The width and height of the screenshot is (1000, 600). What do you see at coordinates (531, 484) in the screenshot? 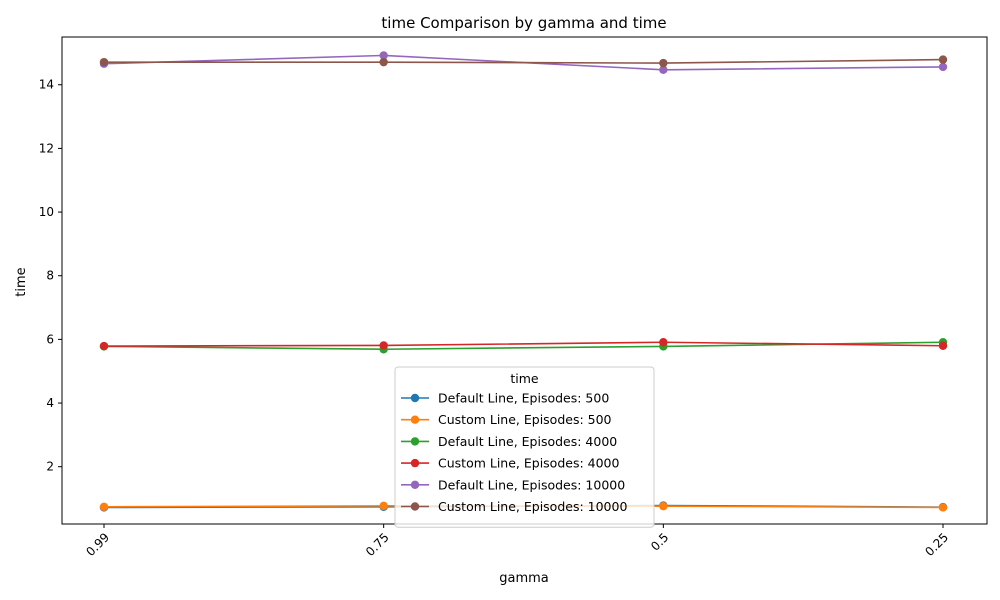
I see `legend-label: Default Line, Episodes: 10000` at bounding box center [531, 484].